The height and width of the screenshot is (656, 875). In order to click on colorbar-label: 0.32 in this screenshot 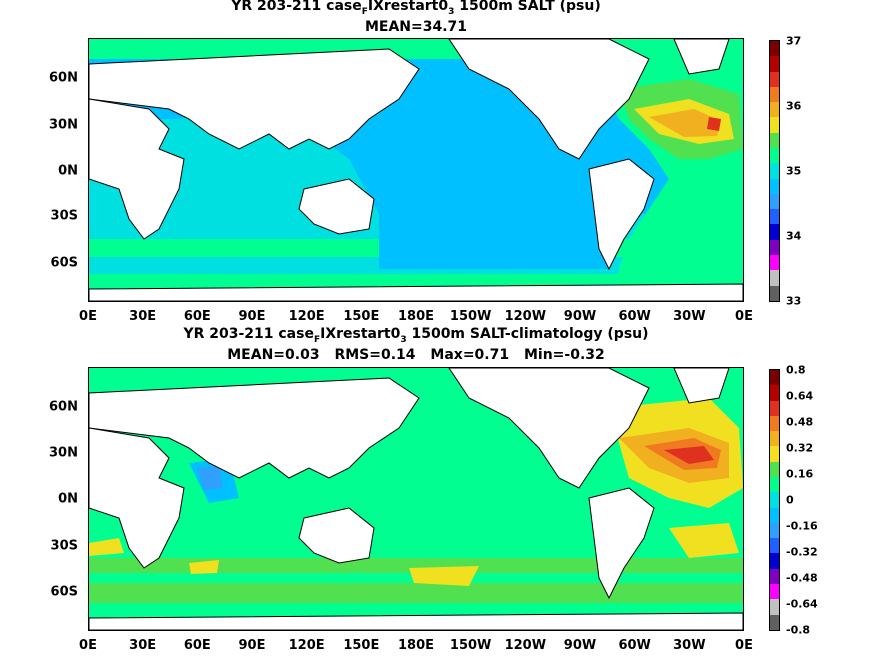, I will do `click(800, 448)`.